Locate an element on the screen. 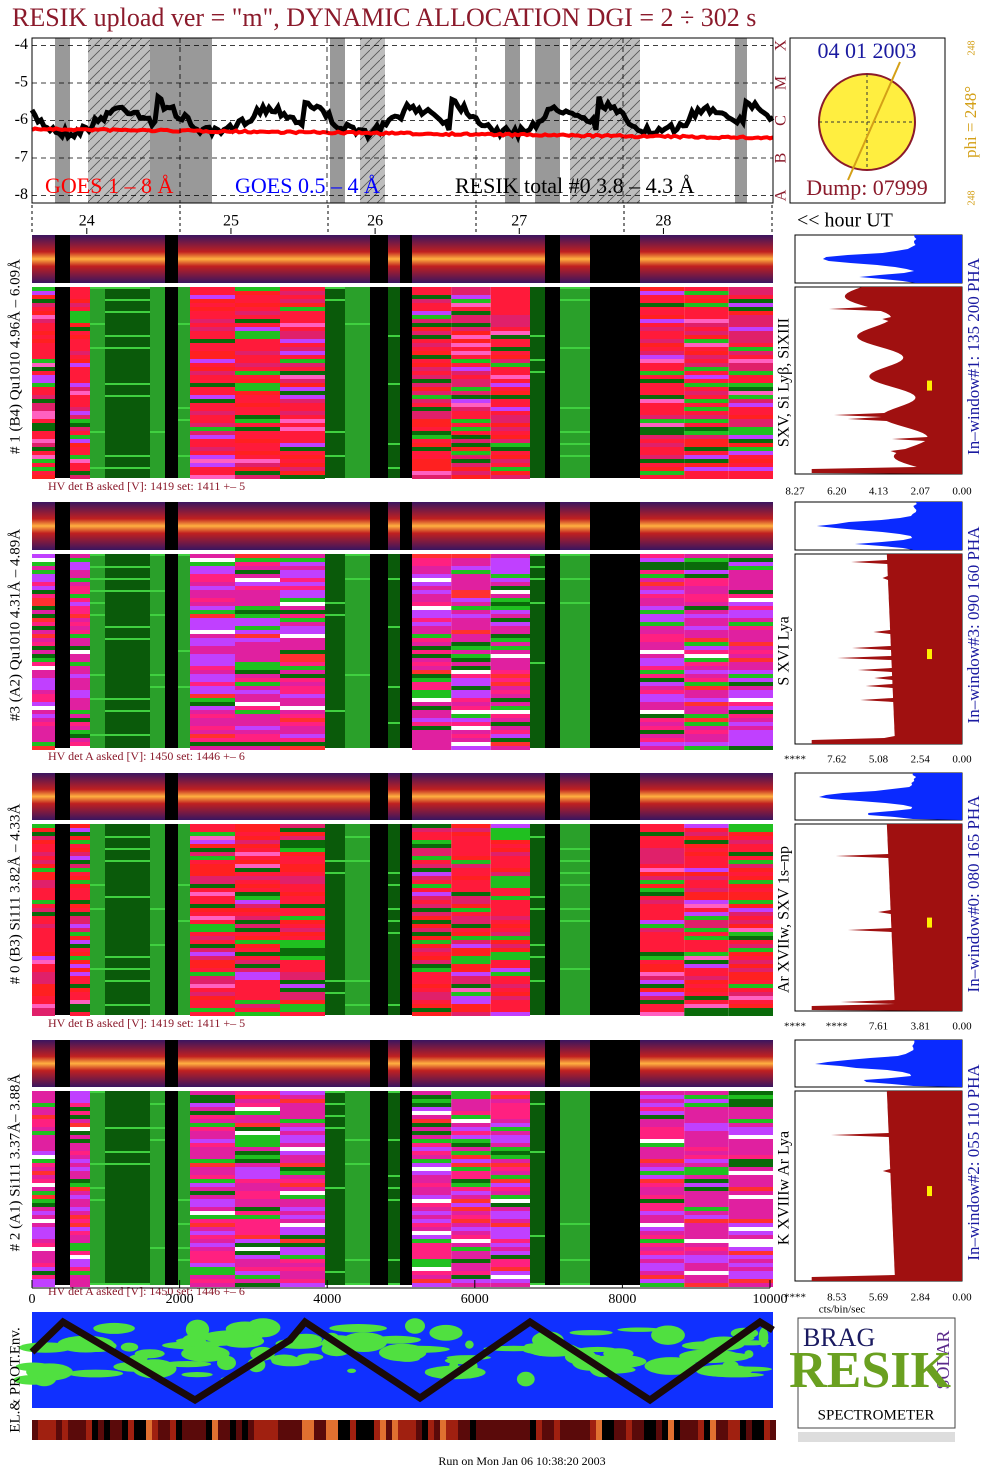 The height and width of the screenshot is (1477, 1004). y-tick-label: -4 is located at coordinates (21, 44).